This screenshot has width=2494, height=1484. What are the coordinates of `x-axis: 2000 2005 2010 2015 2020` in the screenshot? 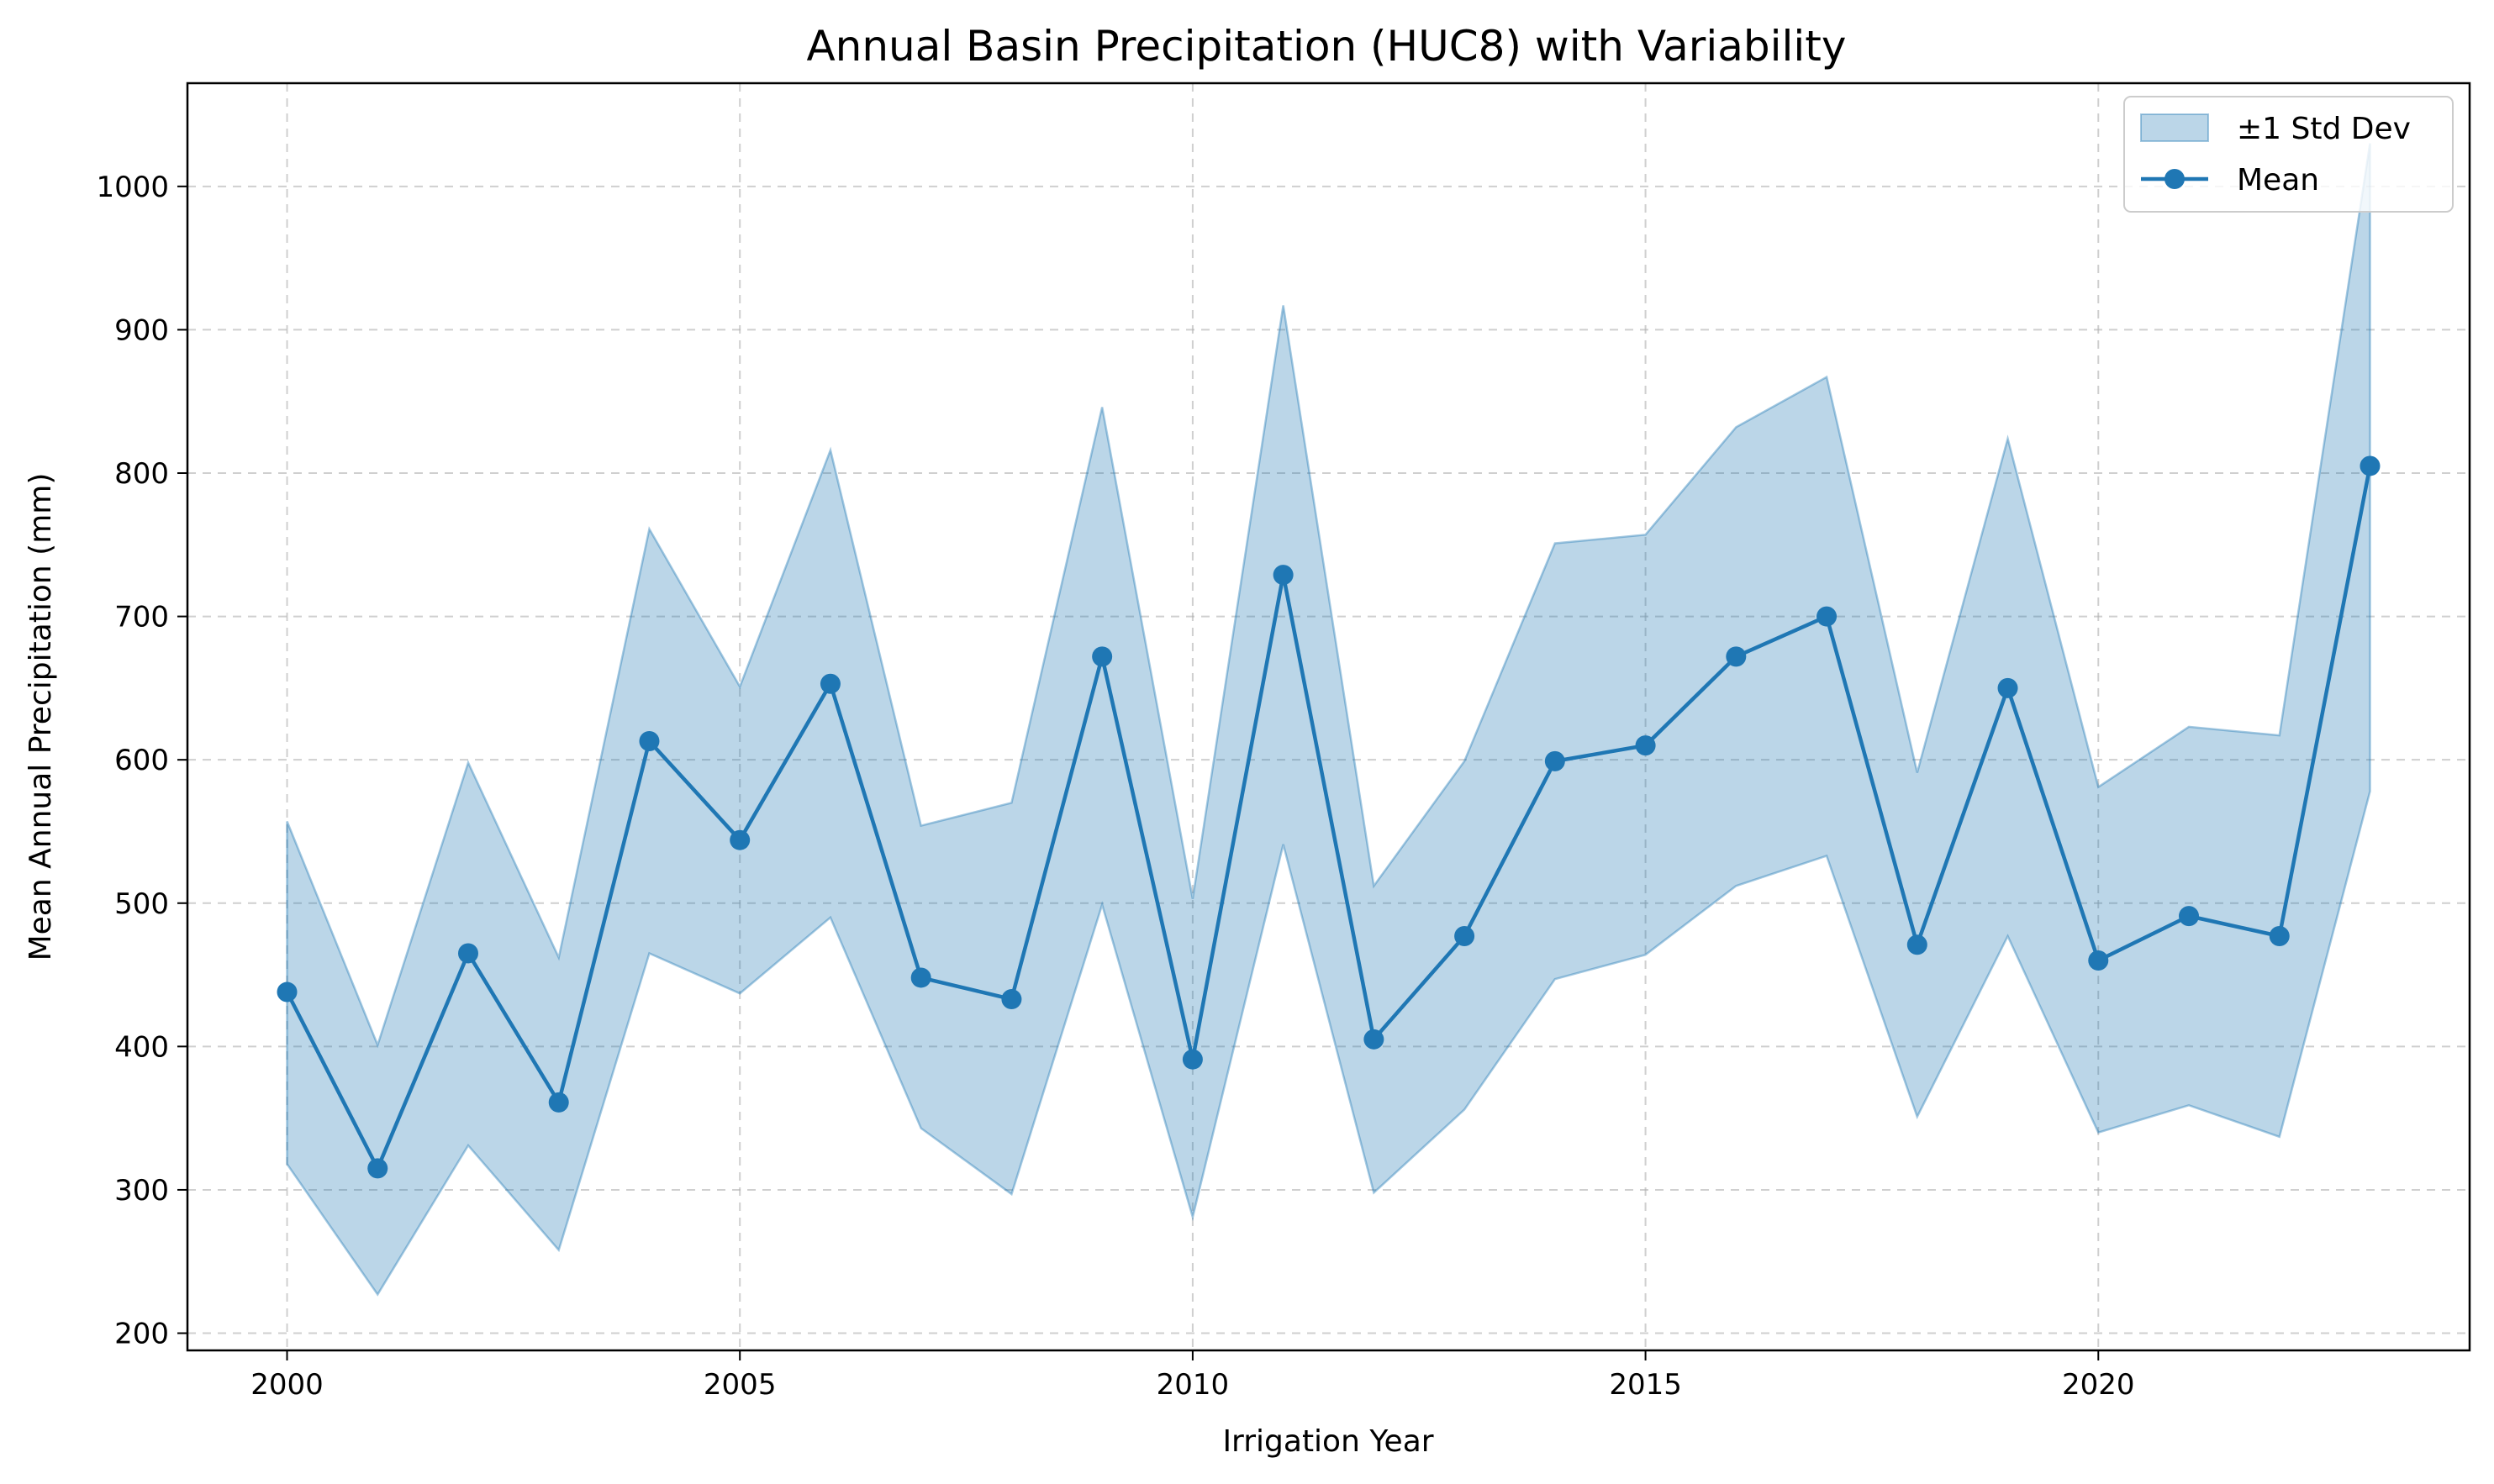 It's located at (1192, 1376).